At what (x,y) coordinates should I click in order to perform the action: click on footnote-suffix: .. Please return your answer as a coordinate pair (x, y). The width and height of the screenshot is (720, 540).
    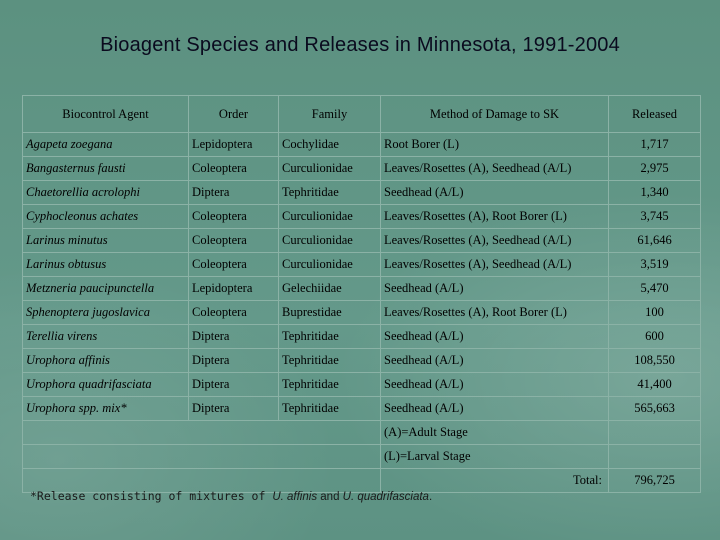
    Looking at the image, I should click on (430, 497).